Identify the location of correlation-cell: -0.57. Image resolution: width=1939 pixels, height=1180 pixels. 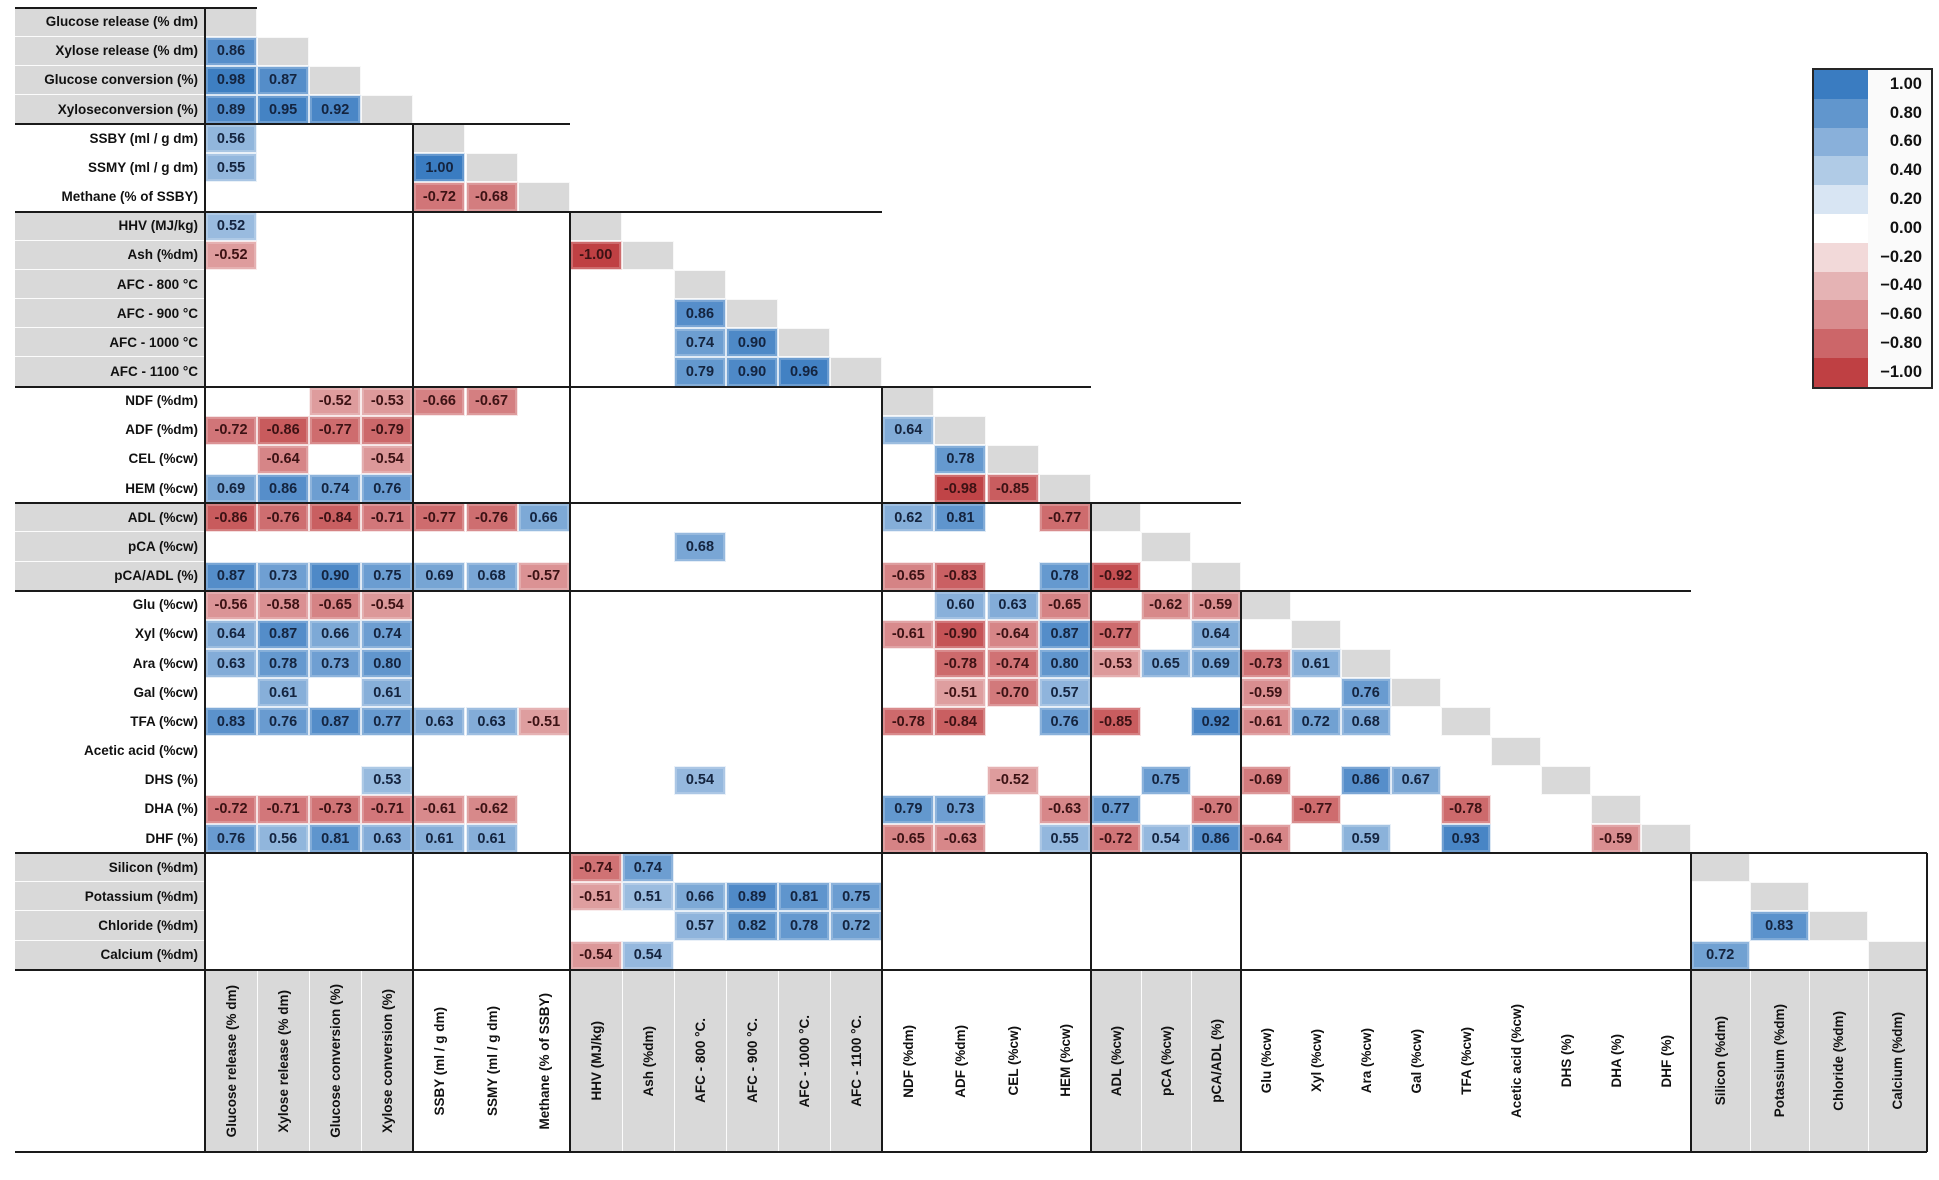
(543, 576).